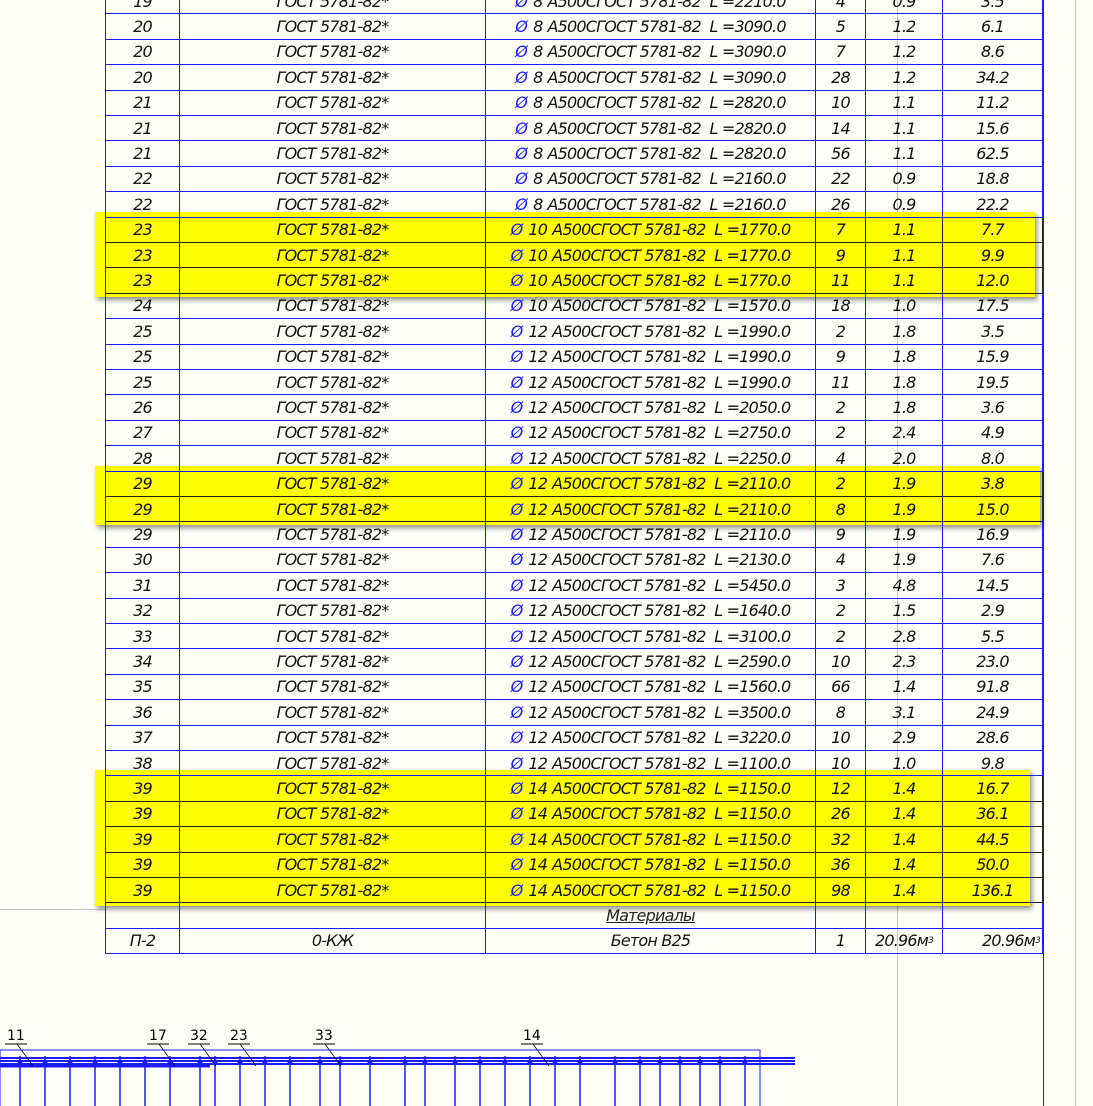 The width and height of the screenshot is (1093, 1106). What do you see at coordinates (380, 1077) in the screenshot?
I see `beam-outline` at bounding box center [380, 1077].